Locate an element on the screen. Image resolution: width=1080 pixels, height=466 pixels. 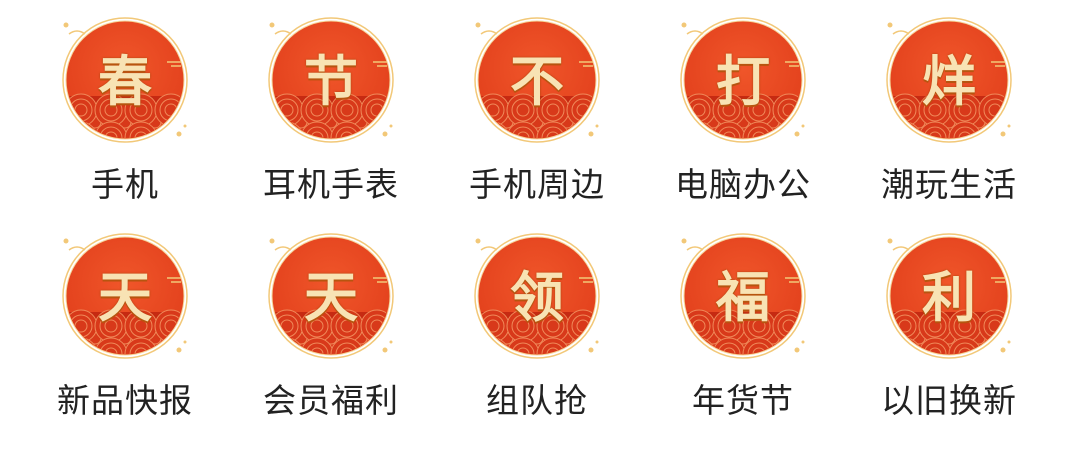
category-item-trendy-life: 烊 潮玩生活 is located at coordinates (949, 102).